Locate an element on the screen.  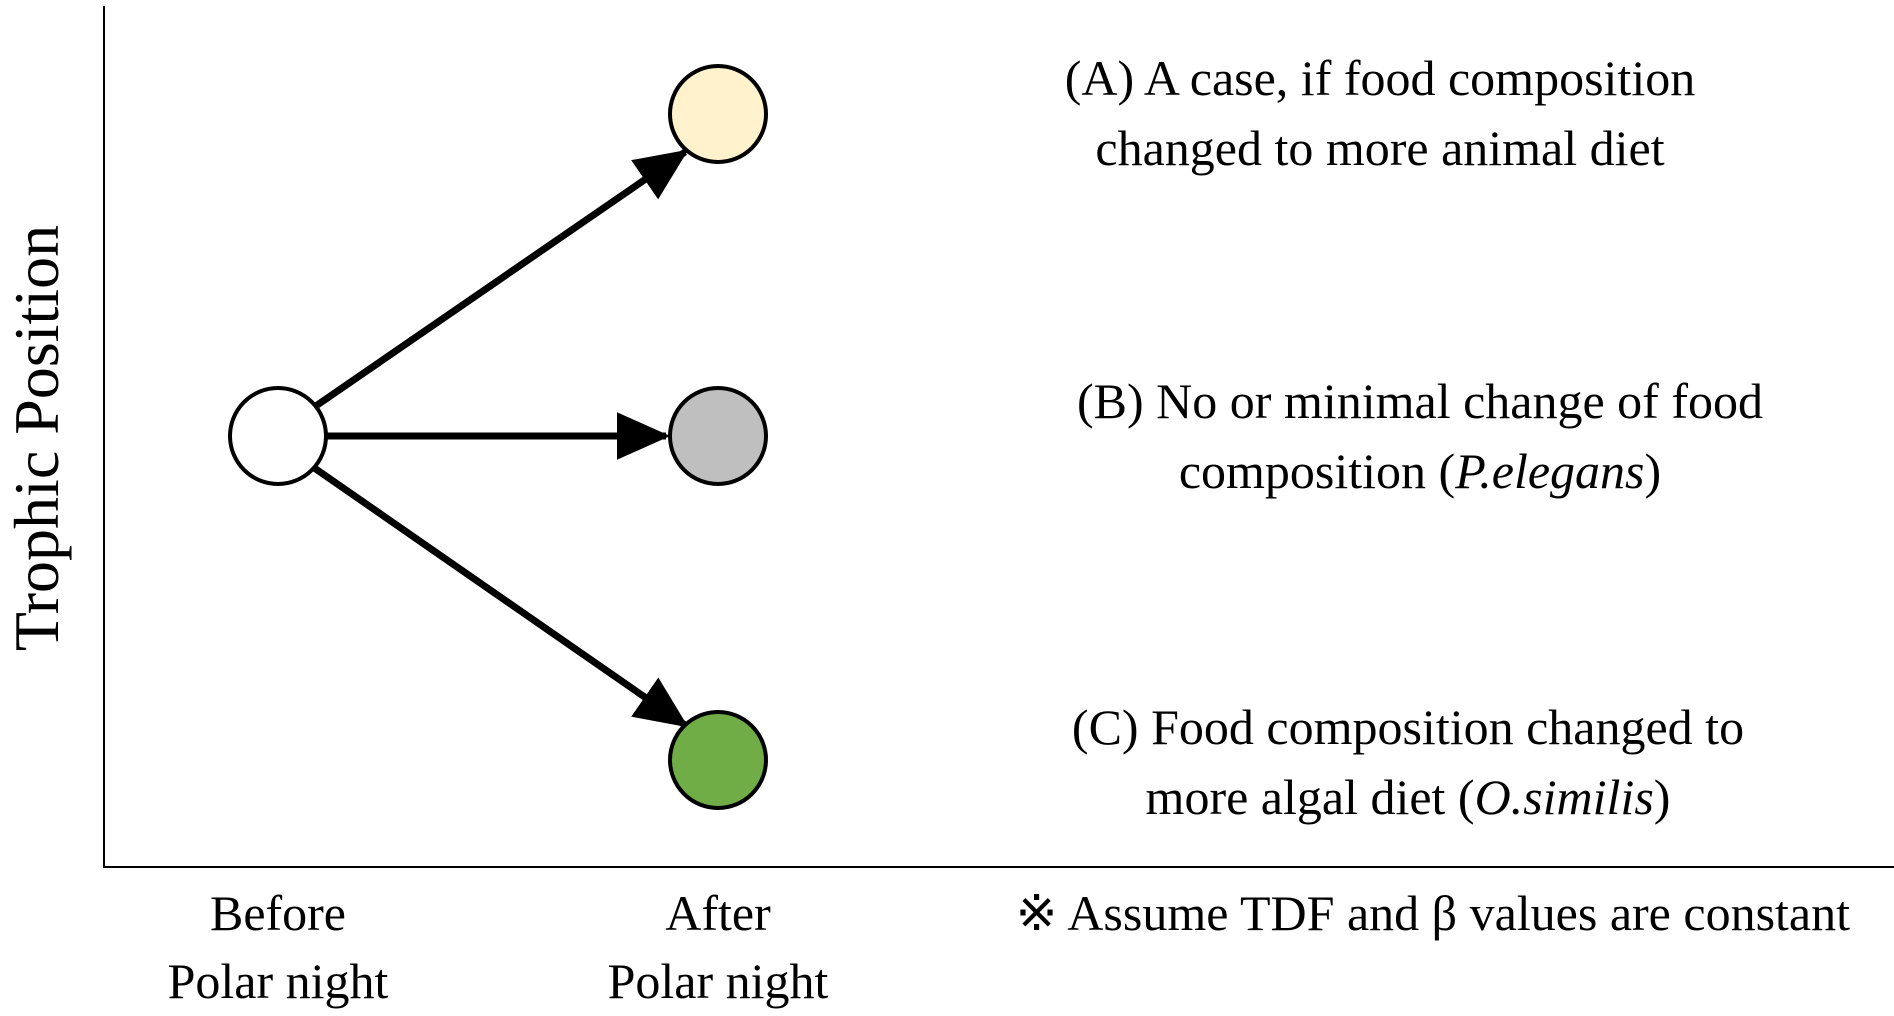
x-label-before-line1: Before is located at coordinates (278, 913).